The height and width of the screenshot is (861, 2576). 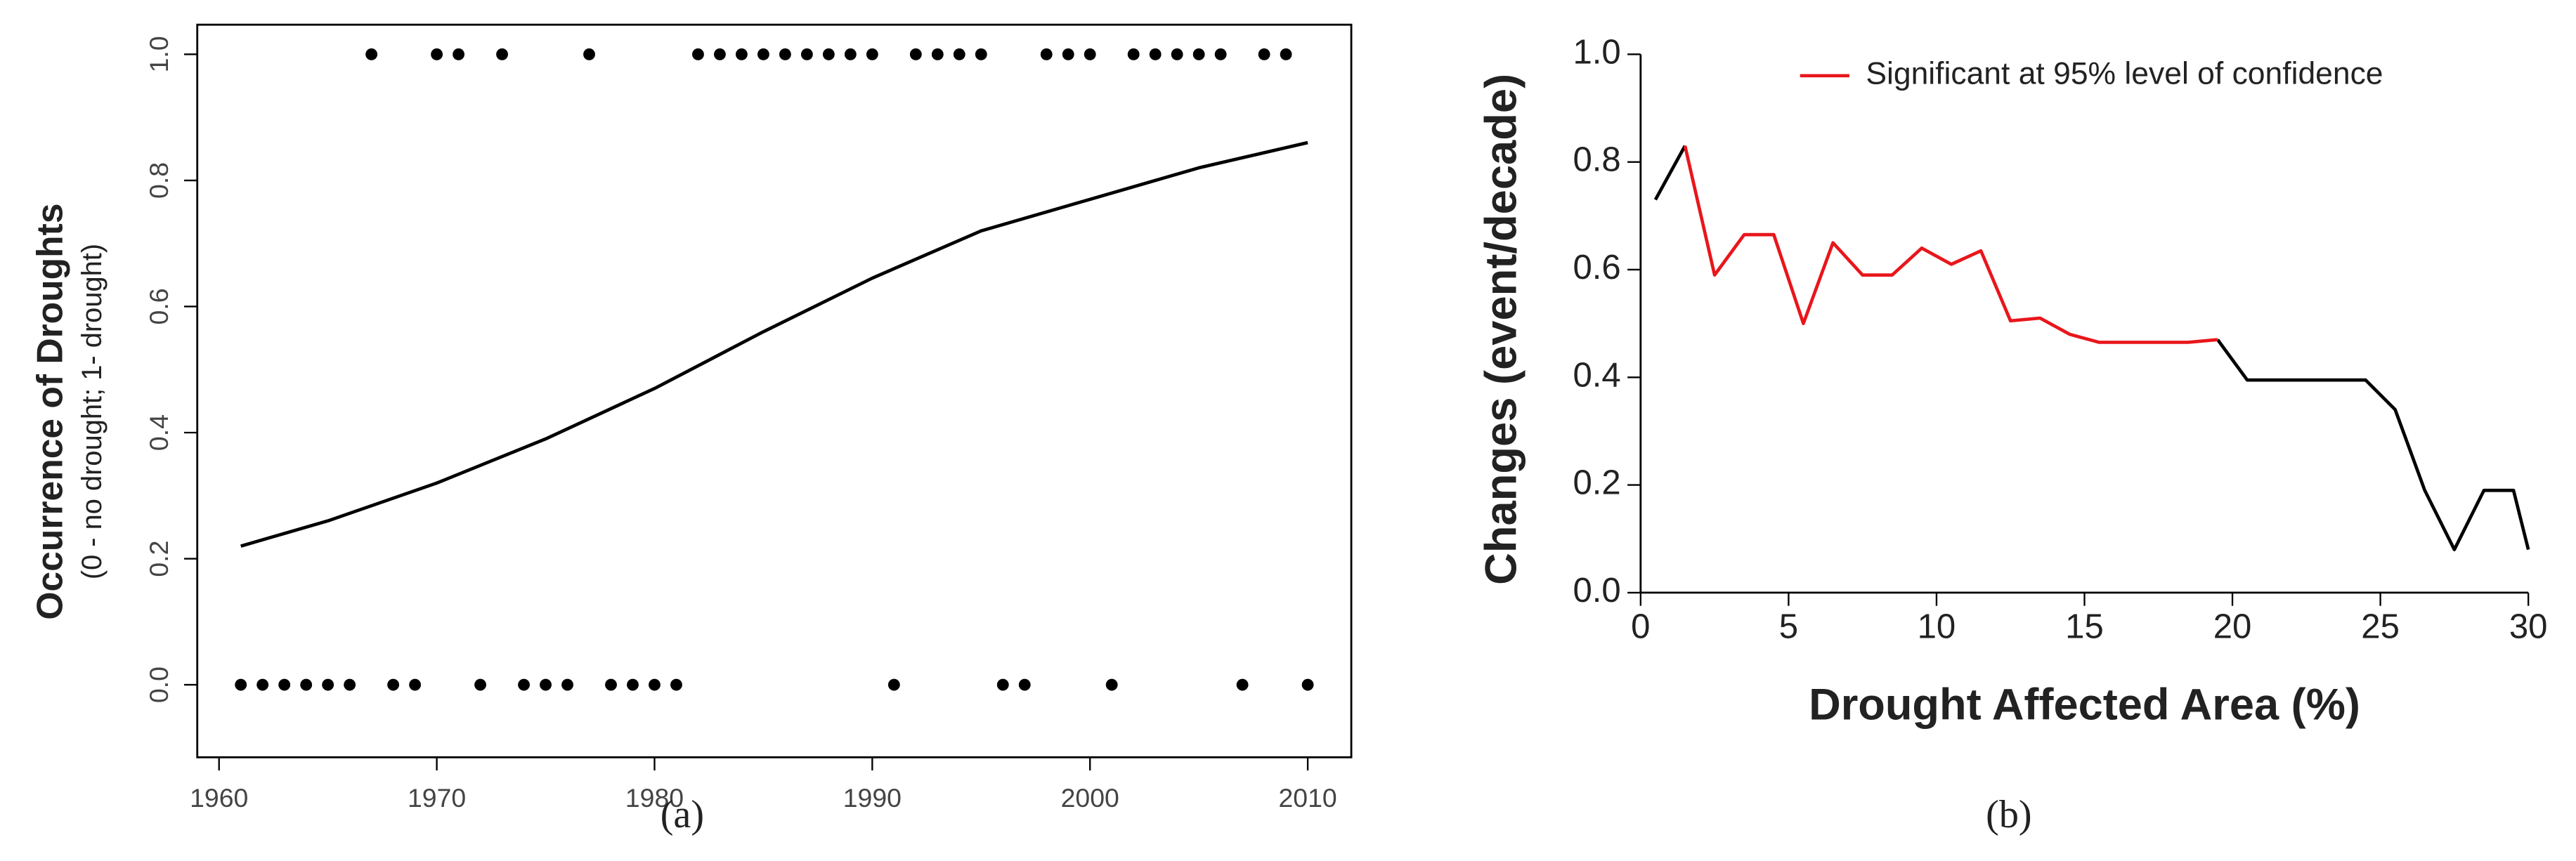 I want to click on x-tick-label: 5, so click(x=1788, y=626).